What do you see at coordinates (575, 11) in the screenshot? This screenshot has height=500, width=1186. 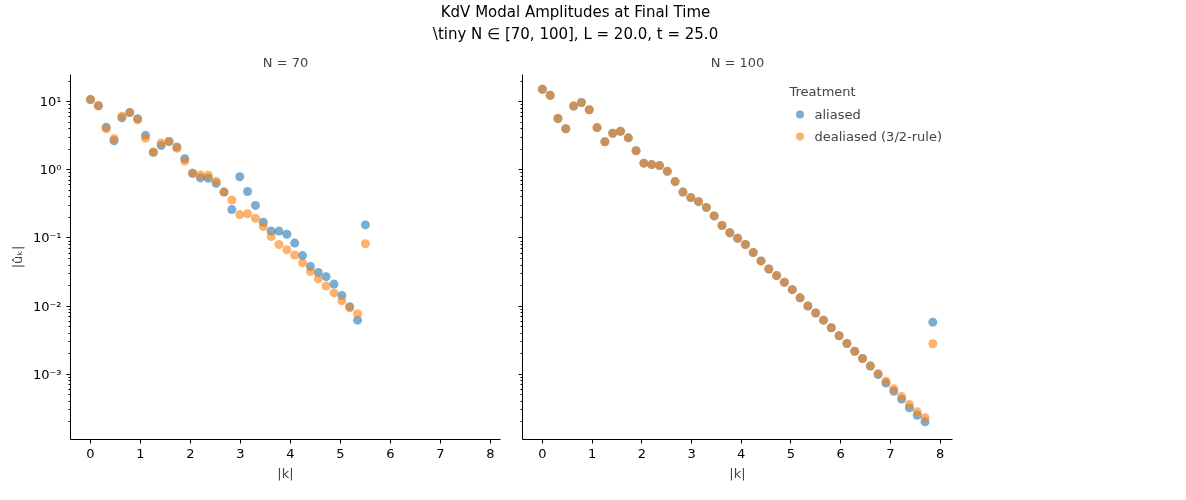 I see `text: KdV Modal Amplitudes at Final Time` at bounding box center [575, 11].